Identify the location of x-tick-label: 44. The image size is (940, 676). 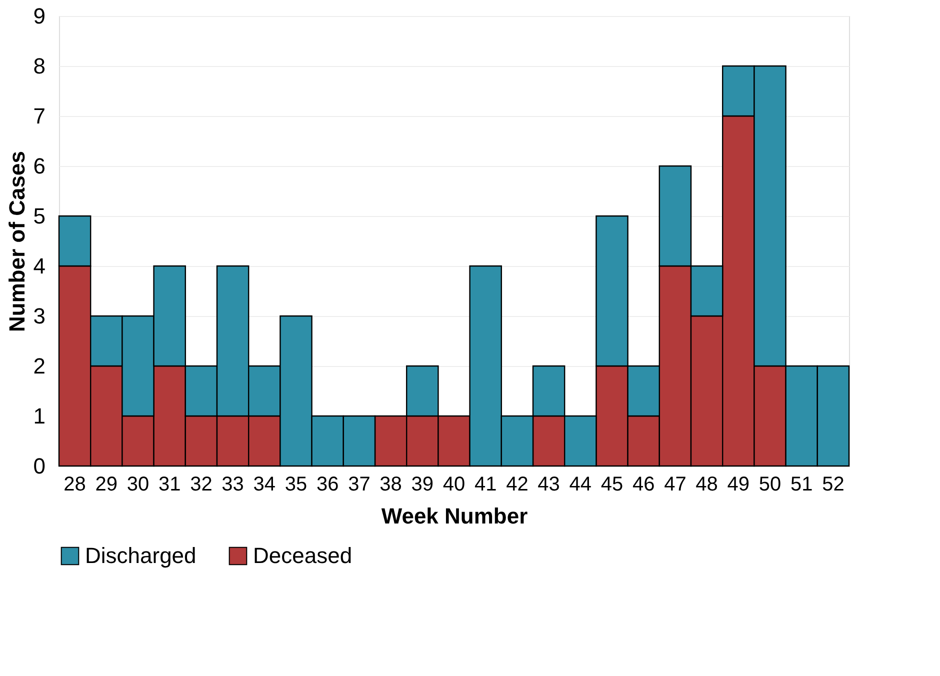
(580, 485).